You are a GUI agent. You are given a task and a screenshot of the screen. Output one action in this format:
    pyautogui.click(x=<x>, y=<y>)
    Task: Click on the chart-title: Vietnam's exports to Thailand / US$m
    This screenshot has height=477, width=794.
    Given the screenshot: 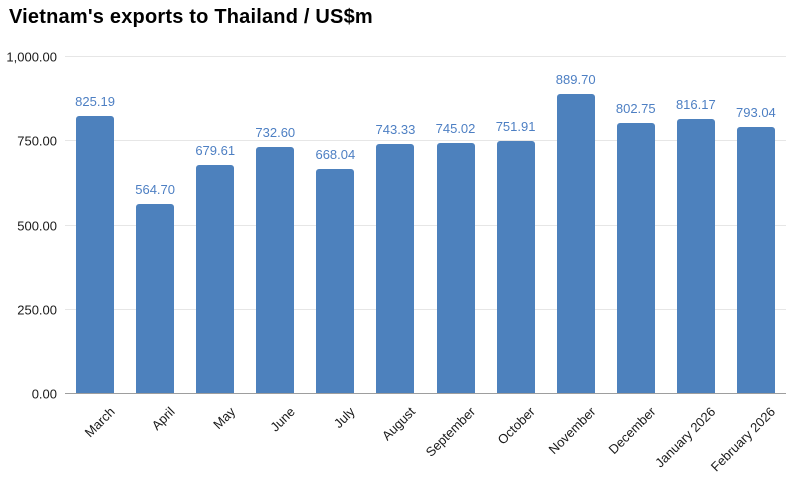 What is the action you would take?
    pyautogui.click(x=191, y=17)
    